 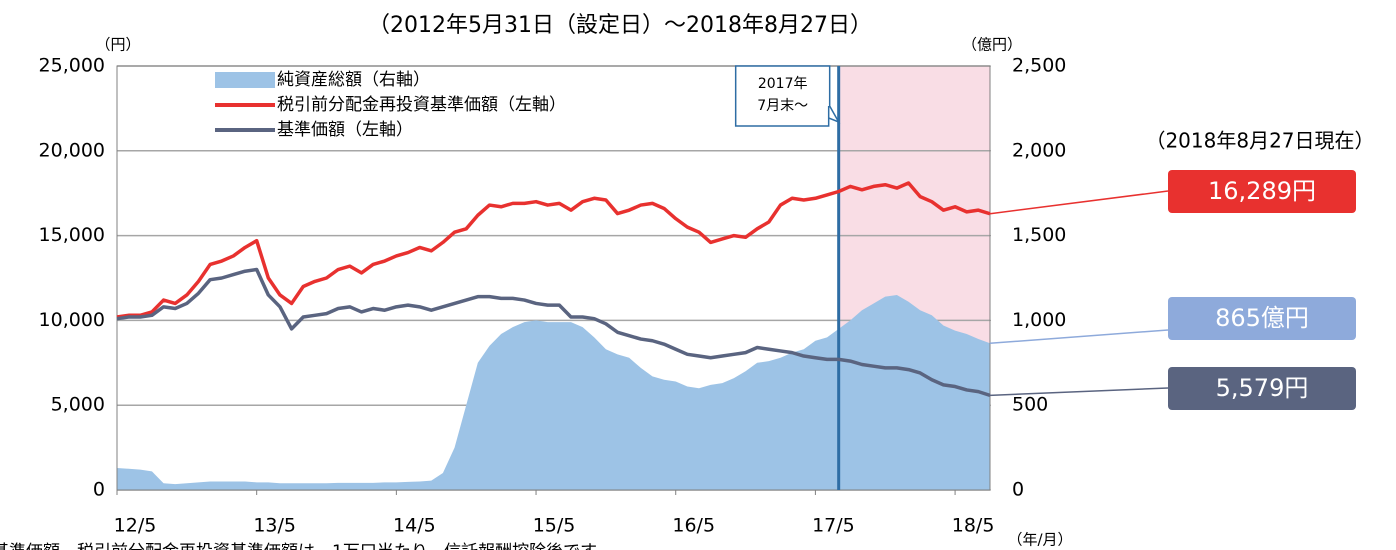 I want to click on y2-tick-label: 1,500, so click(x=1039, y=235).